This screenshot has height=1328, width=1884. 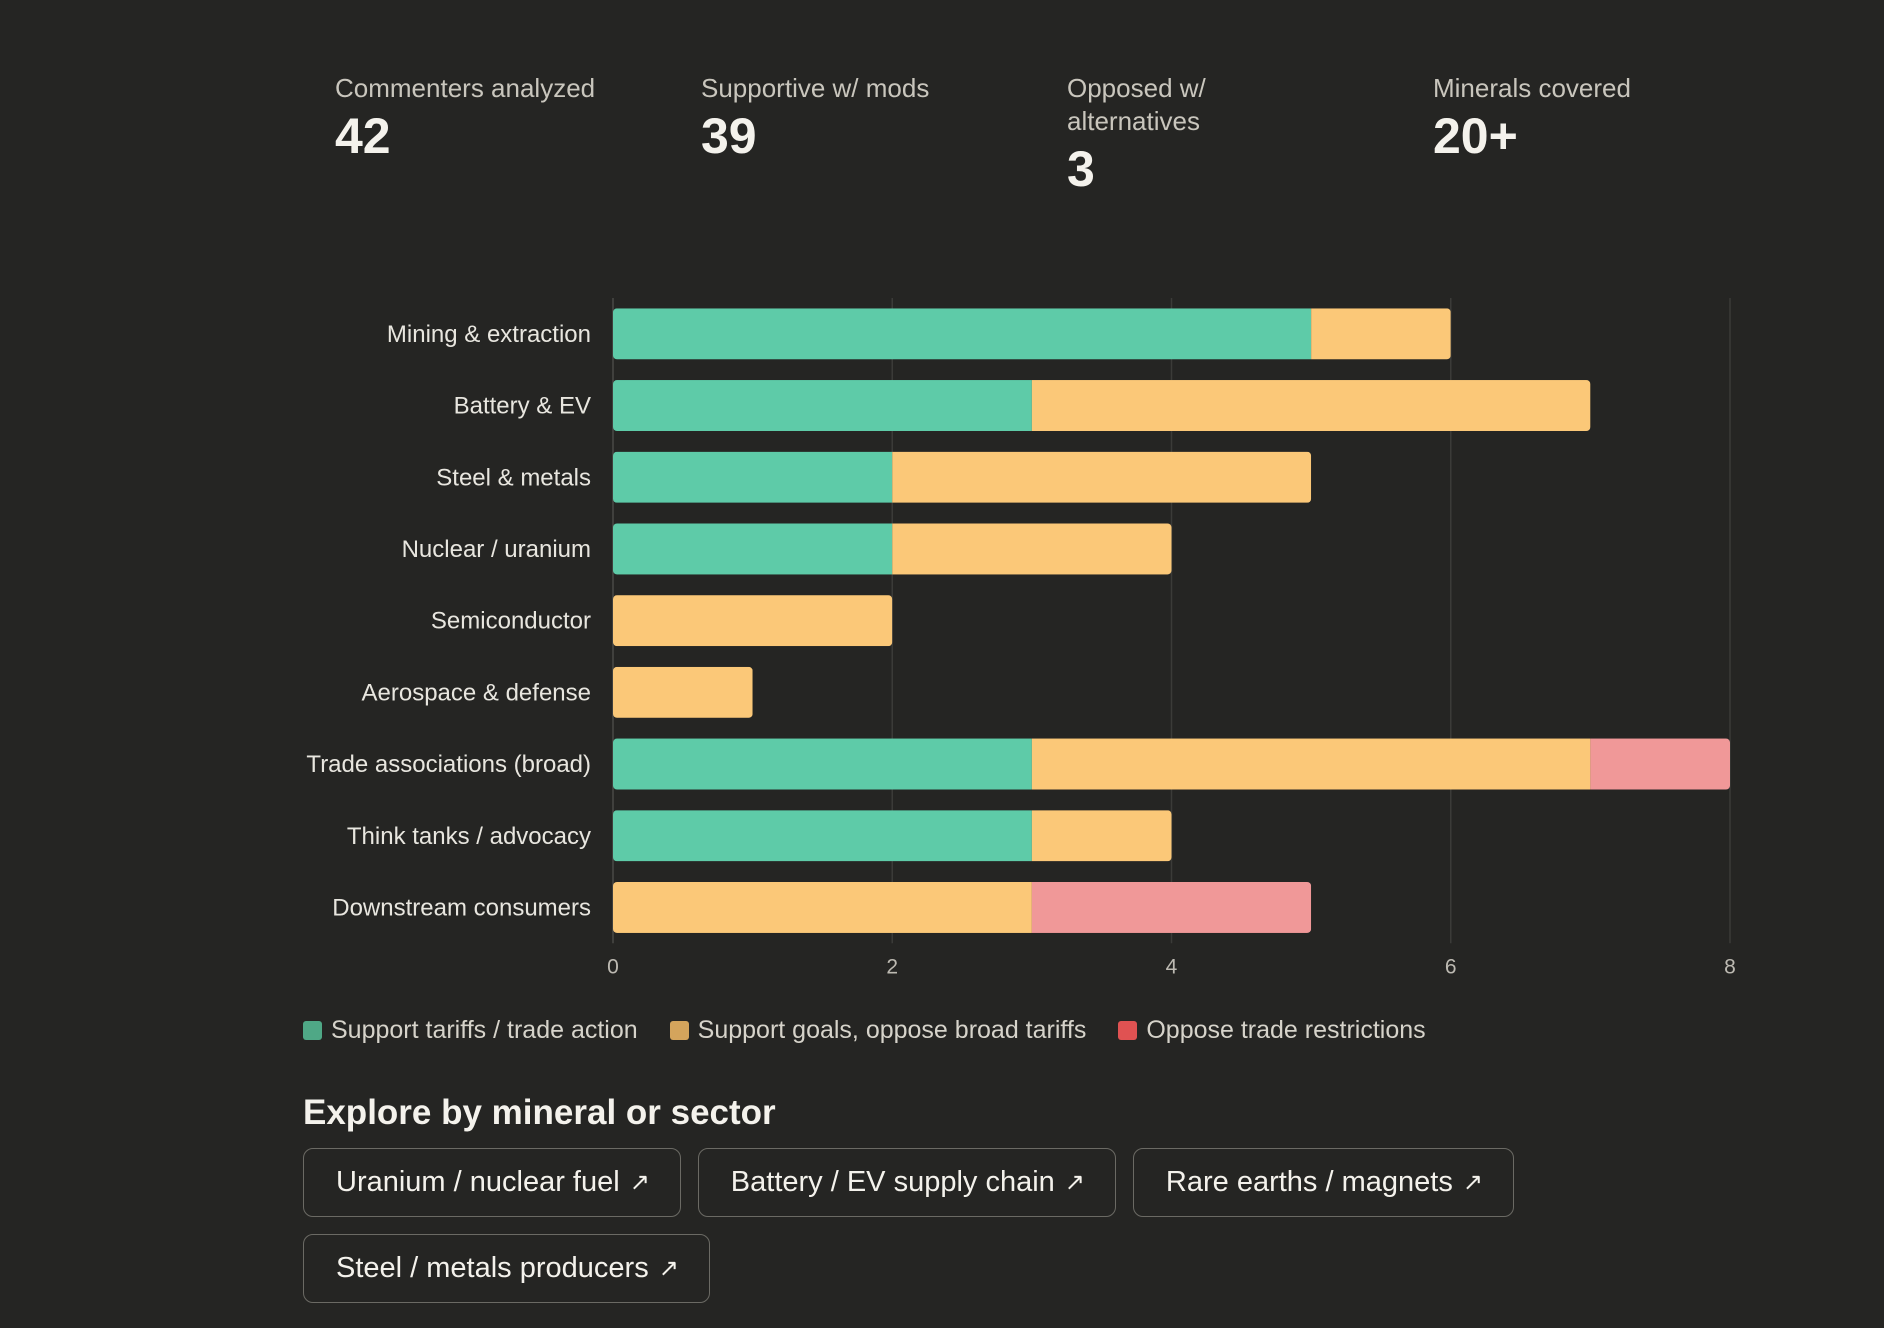 I want to click on x-tick-label: 0, so click(x=613, y=966).